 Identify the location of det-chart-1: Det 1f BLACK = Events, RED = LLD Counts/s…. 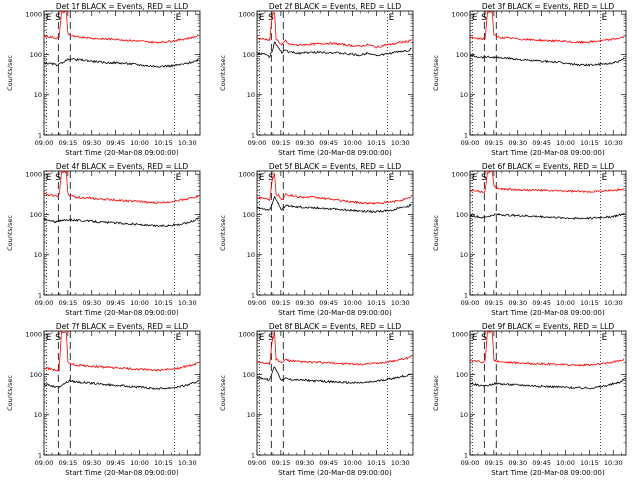
(103, 79).